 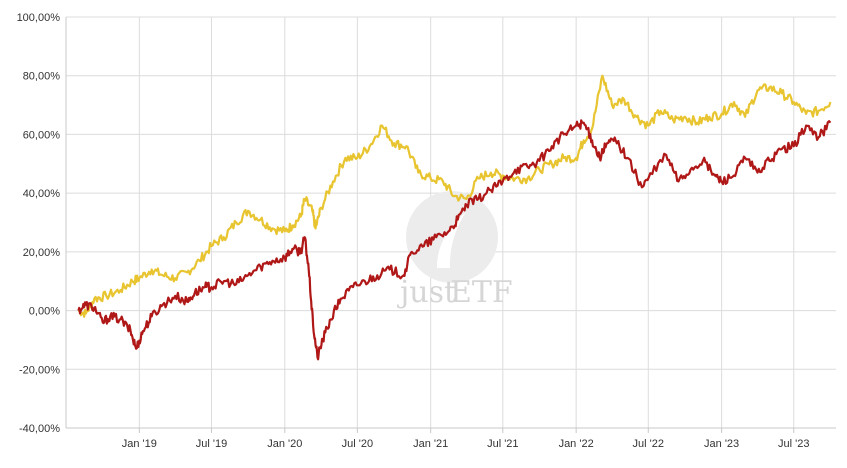 What do you see at coordinates (211, 444) in the screenshot?
I see `x-tick-label: Jul '19` at bounding box center [211, 444].